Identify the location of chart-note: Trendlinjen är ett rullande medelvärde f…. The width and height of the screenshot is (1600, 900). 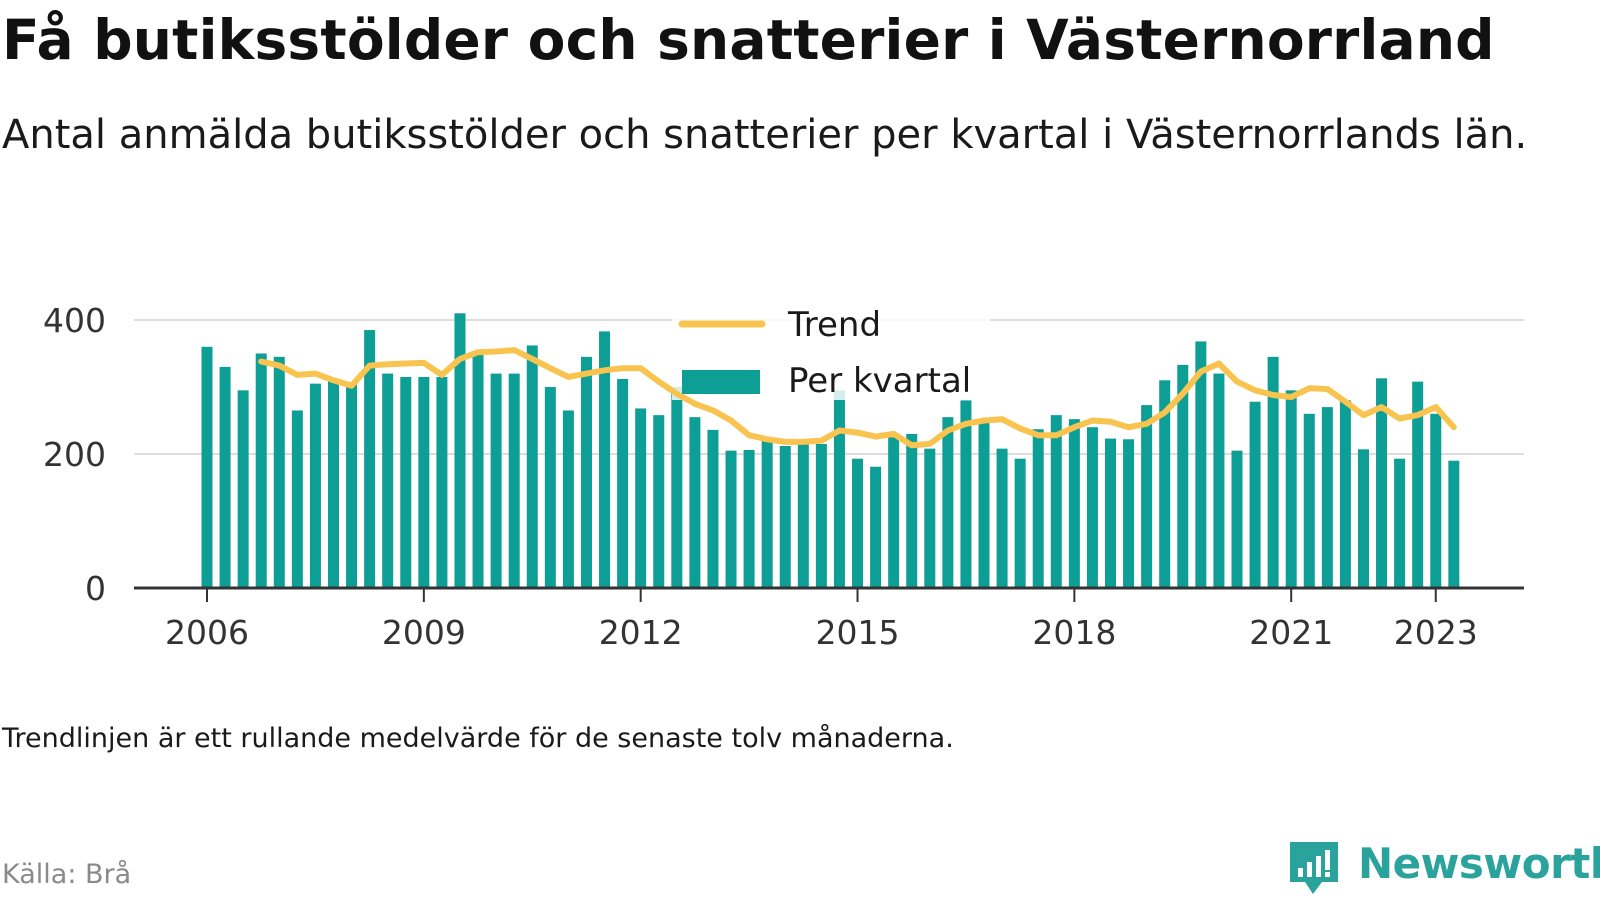
(478, 738).